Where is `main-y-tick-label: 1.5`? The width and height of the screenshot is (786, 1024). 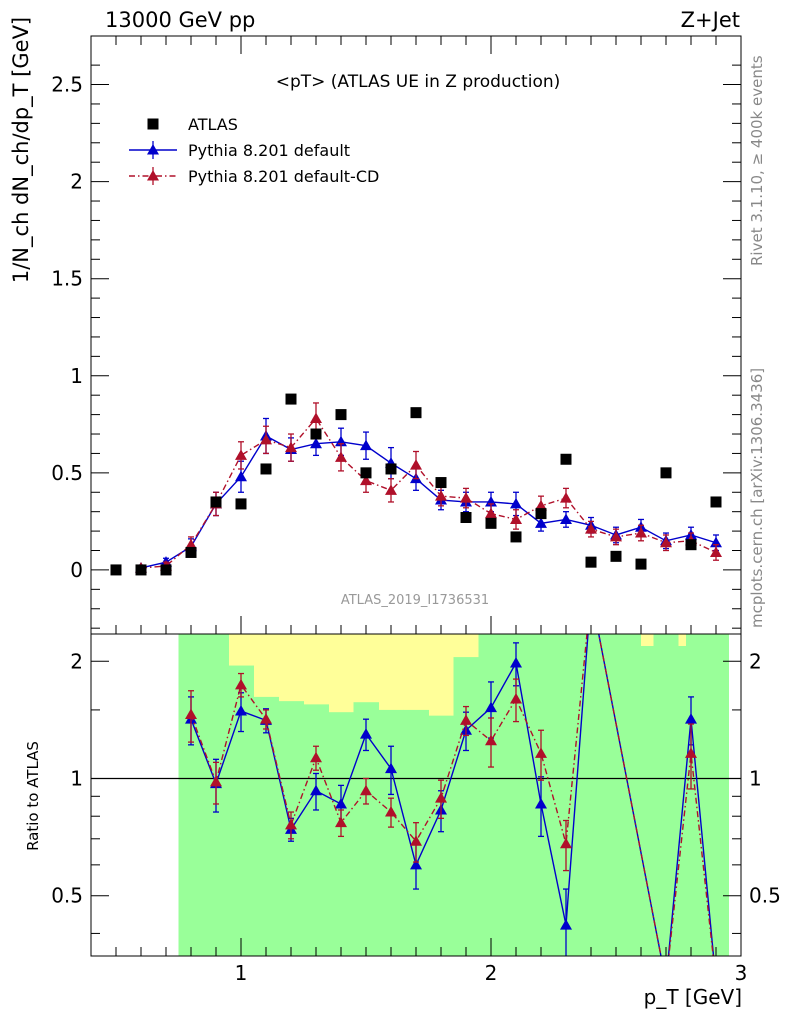
main-y-tick-label: 1.5 is located at coordinates (67, 279).